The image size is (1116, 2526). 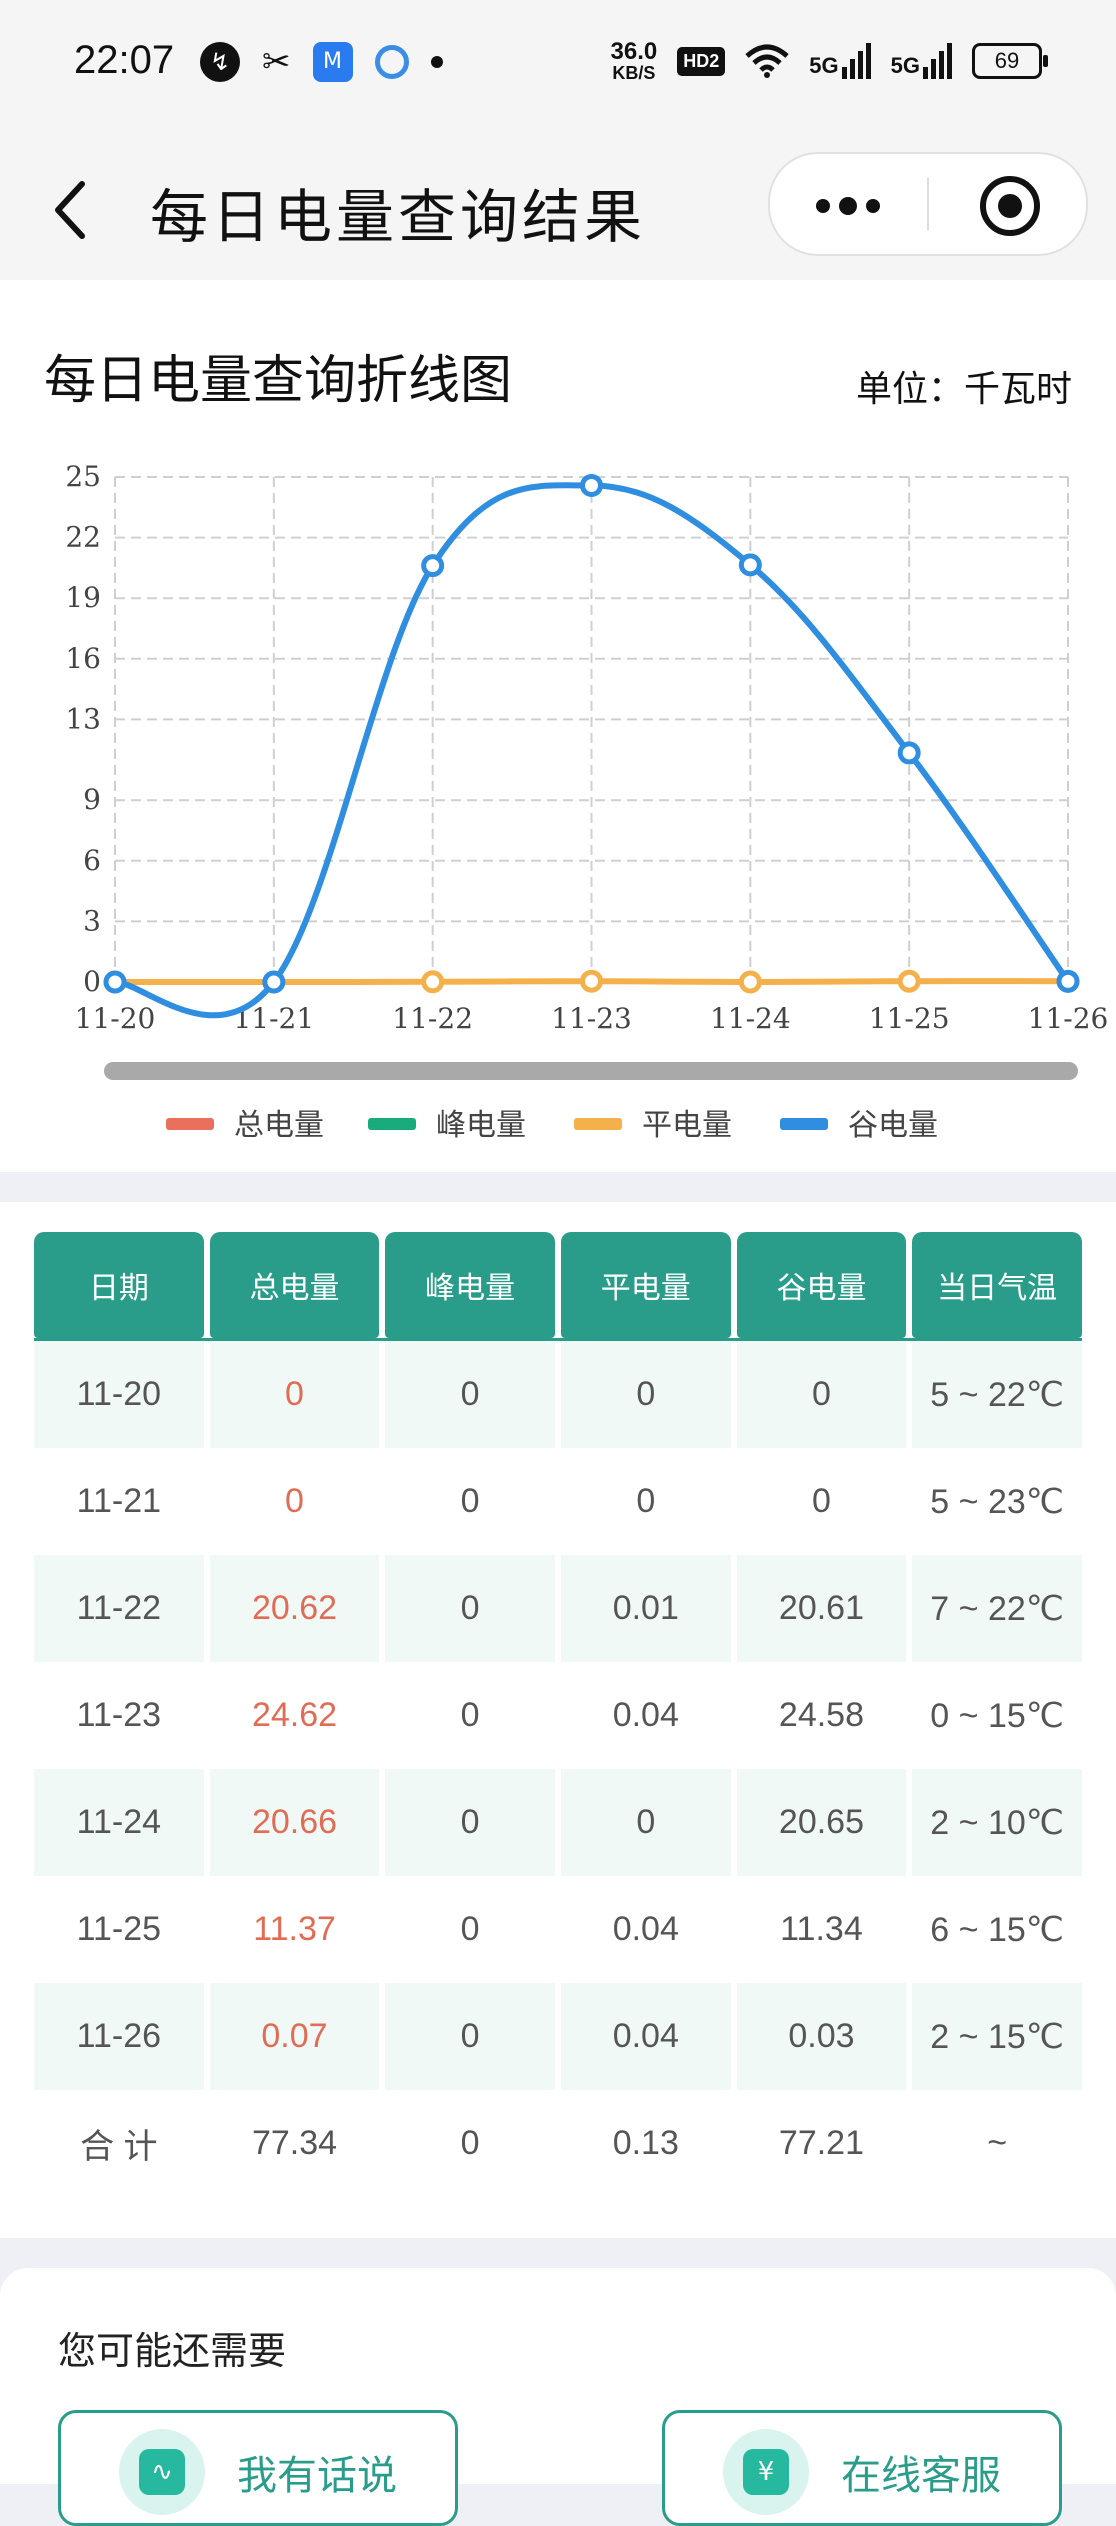 What do you see at coordinates (92, 860) in the screenshot?
I see `y-tick-label: 6` at bounding box center [92, 860].